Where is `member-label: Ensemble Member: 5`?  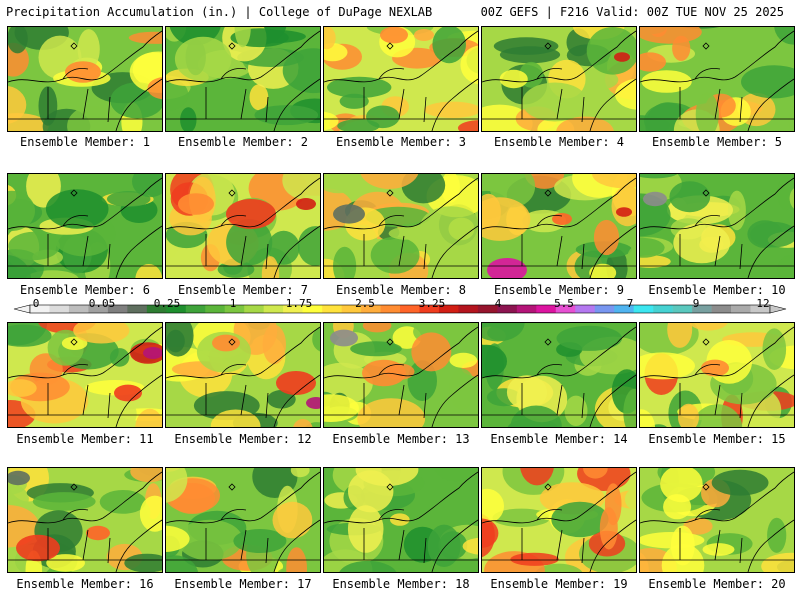 member-label: Ensemble Member: 5 is located at coordinates (717, 142).